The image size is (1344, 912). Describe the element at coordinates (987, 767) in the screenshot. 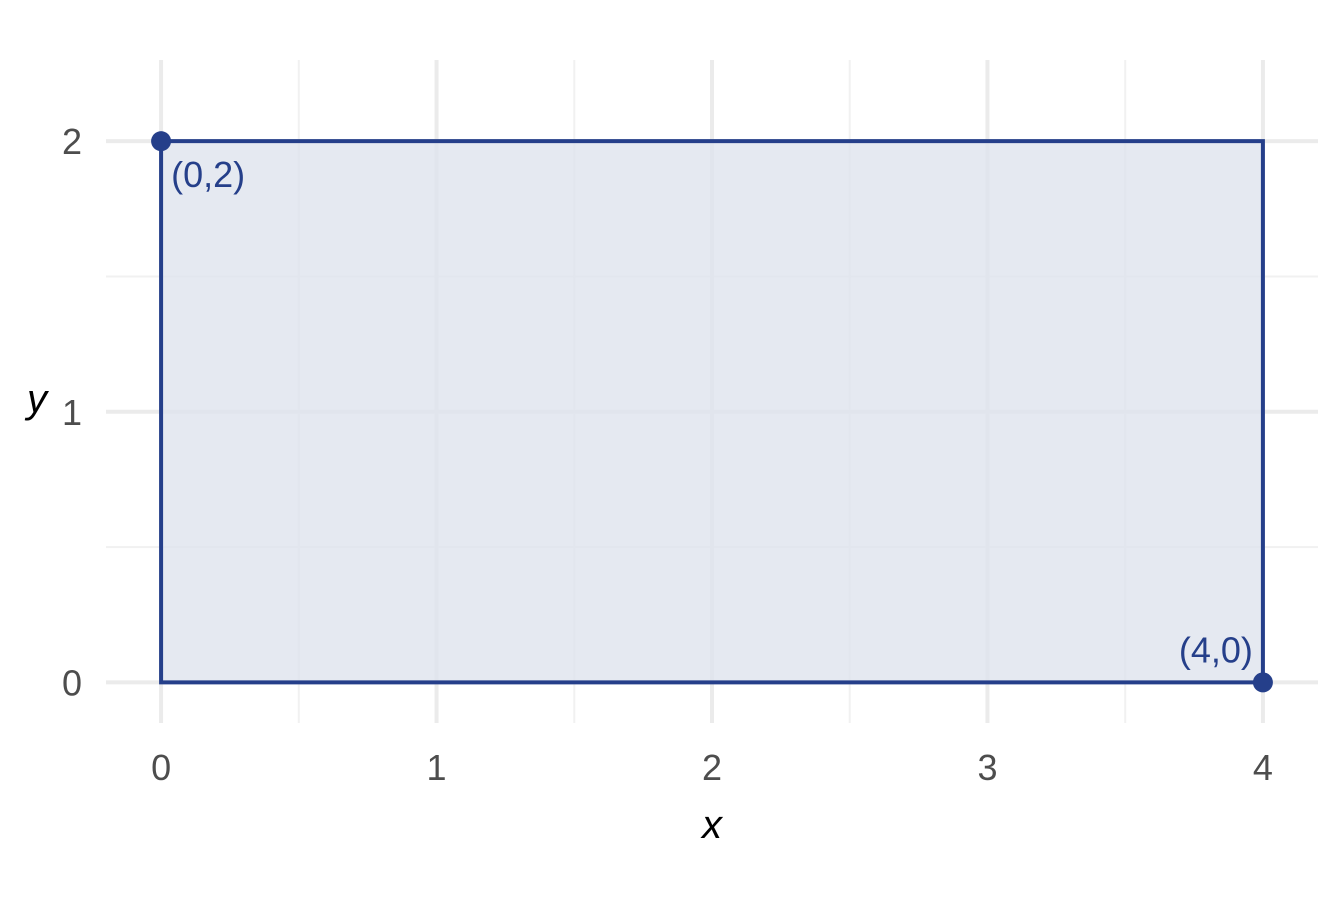

I see `x-tick-label: 3` at that location.